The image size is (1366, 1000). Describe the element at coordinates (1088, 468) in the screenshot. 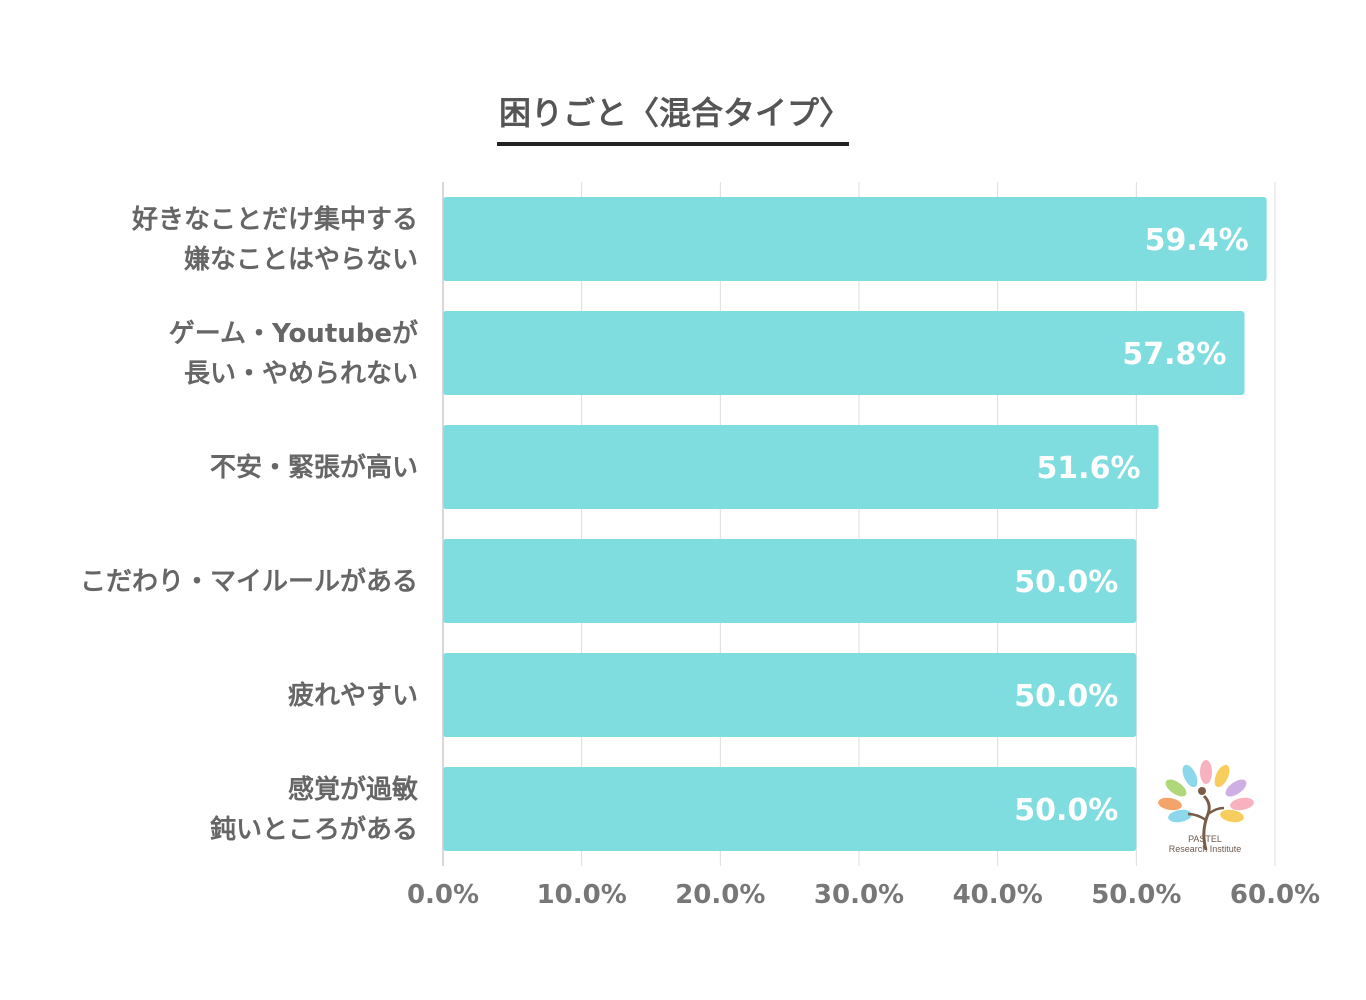

I see `data-label: 51.6%` at that location.